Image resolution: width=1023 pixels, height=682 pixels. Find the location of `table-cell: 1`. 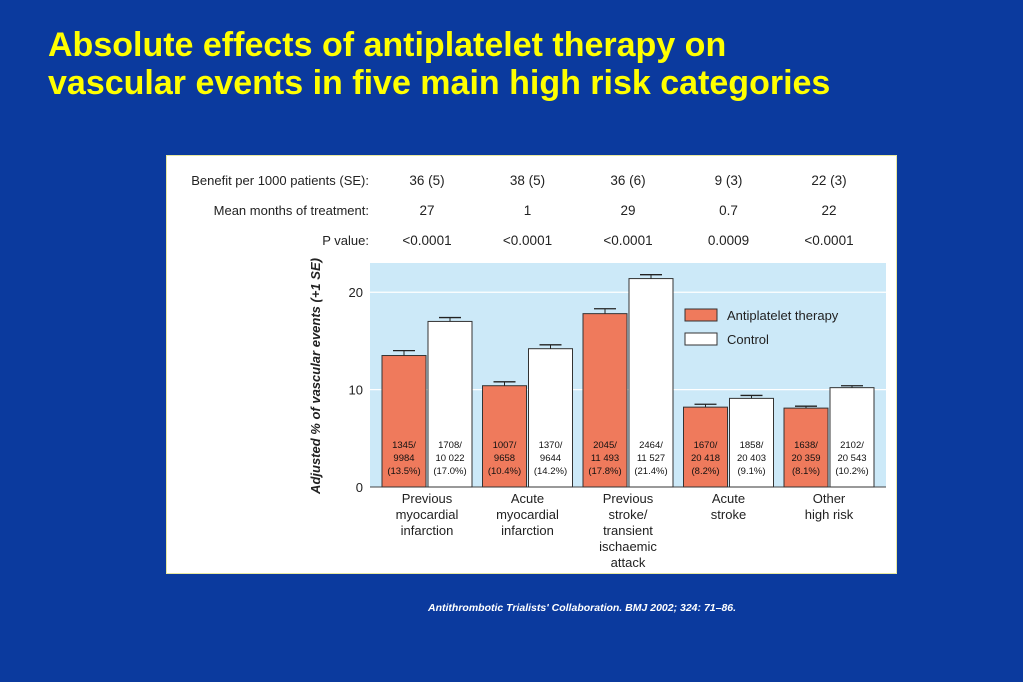

table-cell: 1 is located at coordinates (528, 210).